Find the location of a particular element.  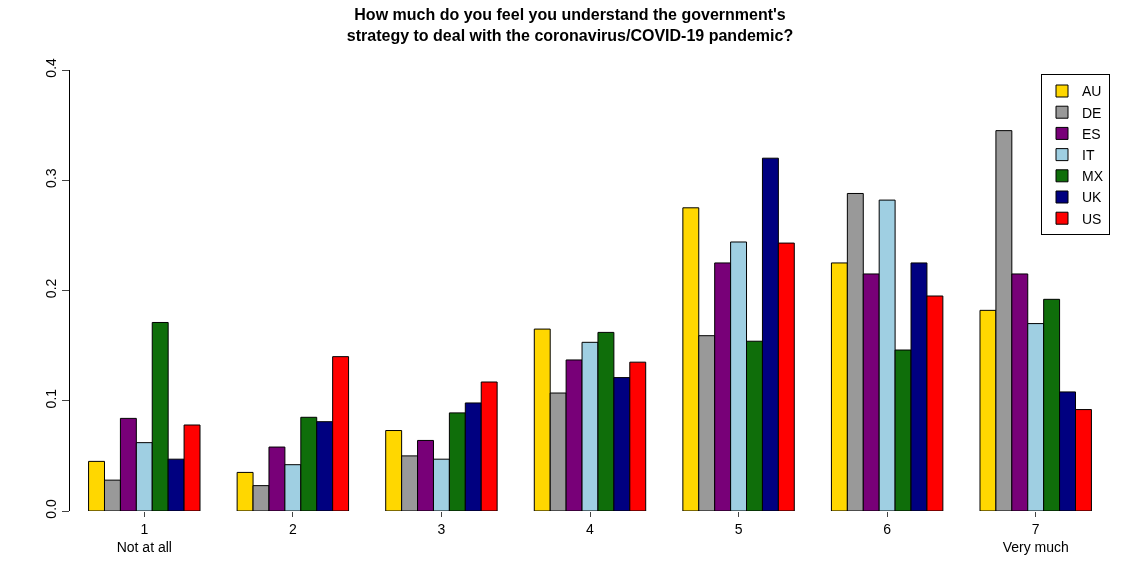

x-tick-label: 4 is located at coordinates (590, 528).